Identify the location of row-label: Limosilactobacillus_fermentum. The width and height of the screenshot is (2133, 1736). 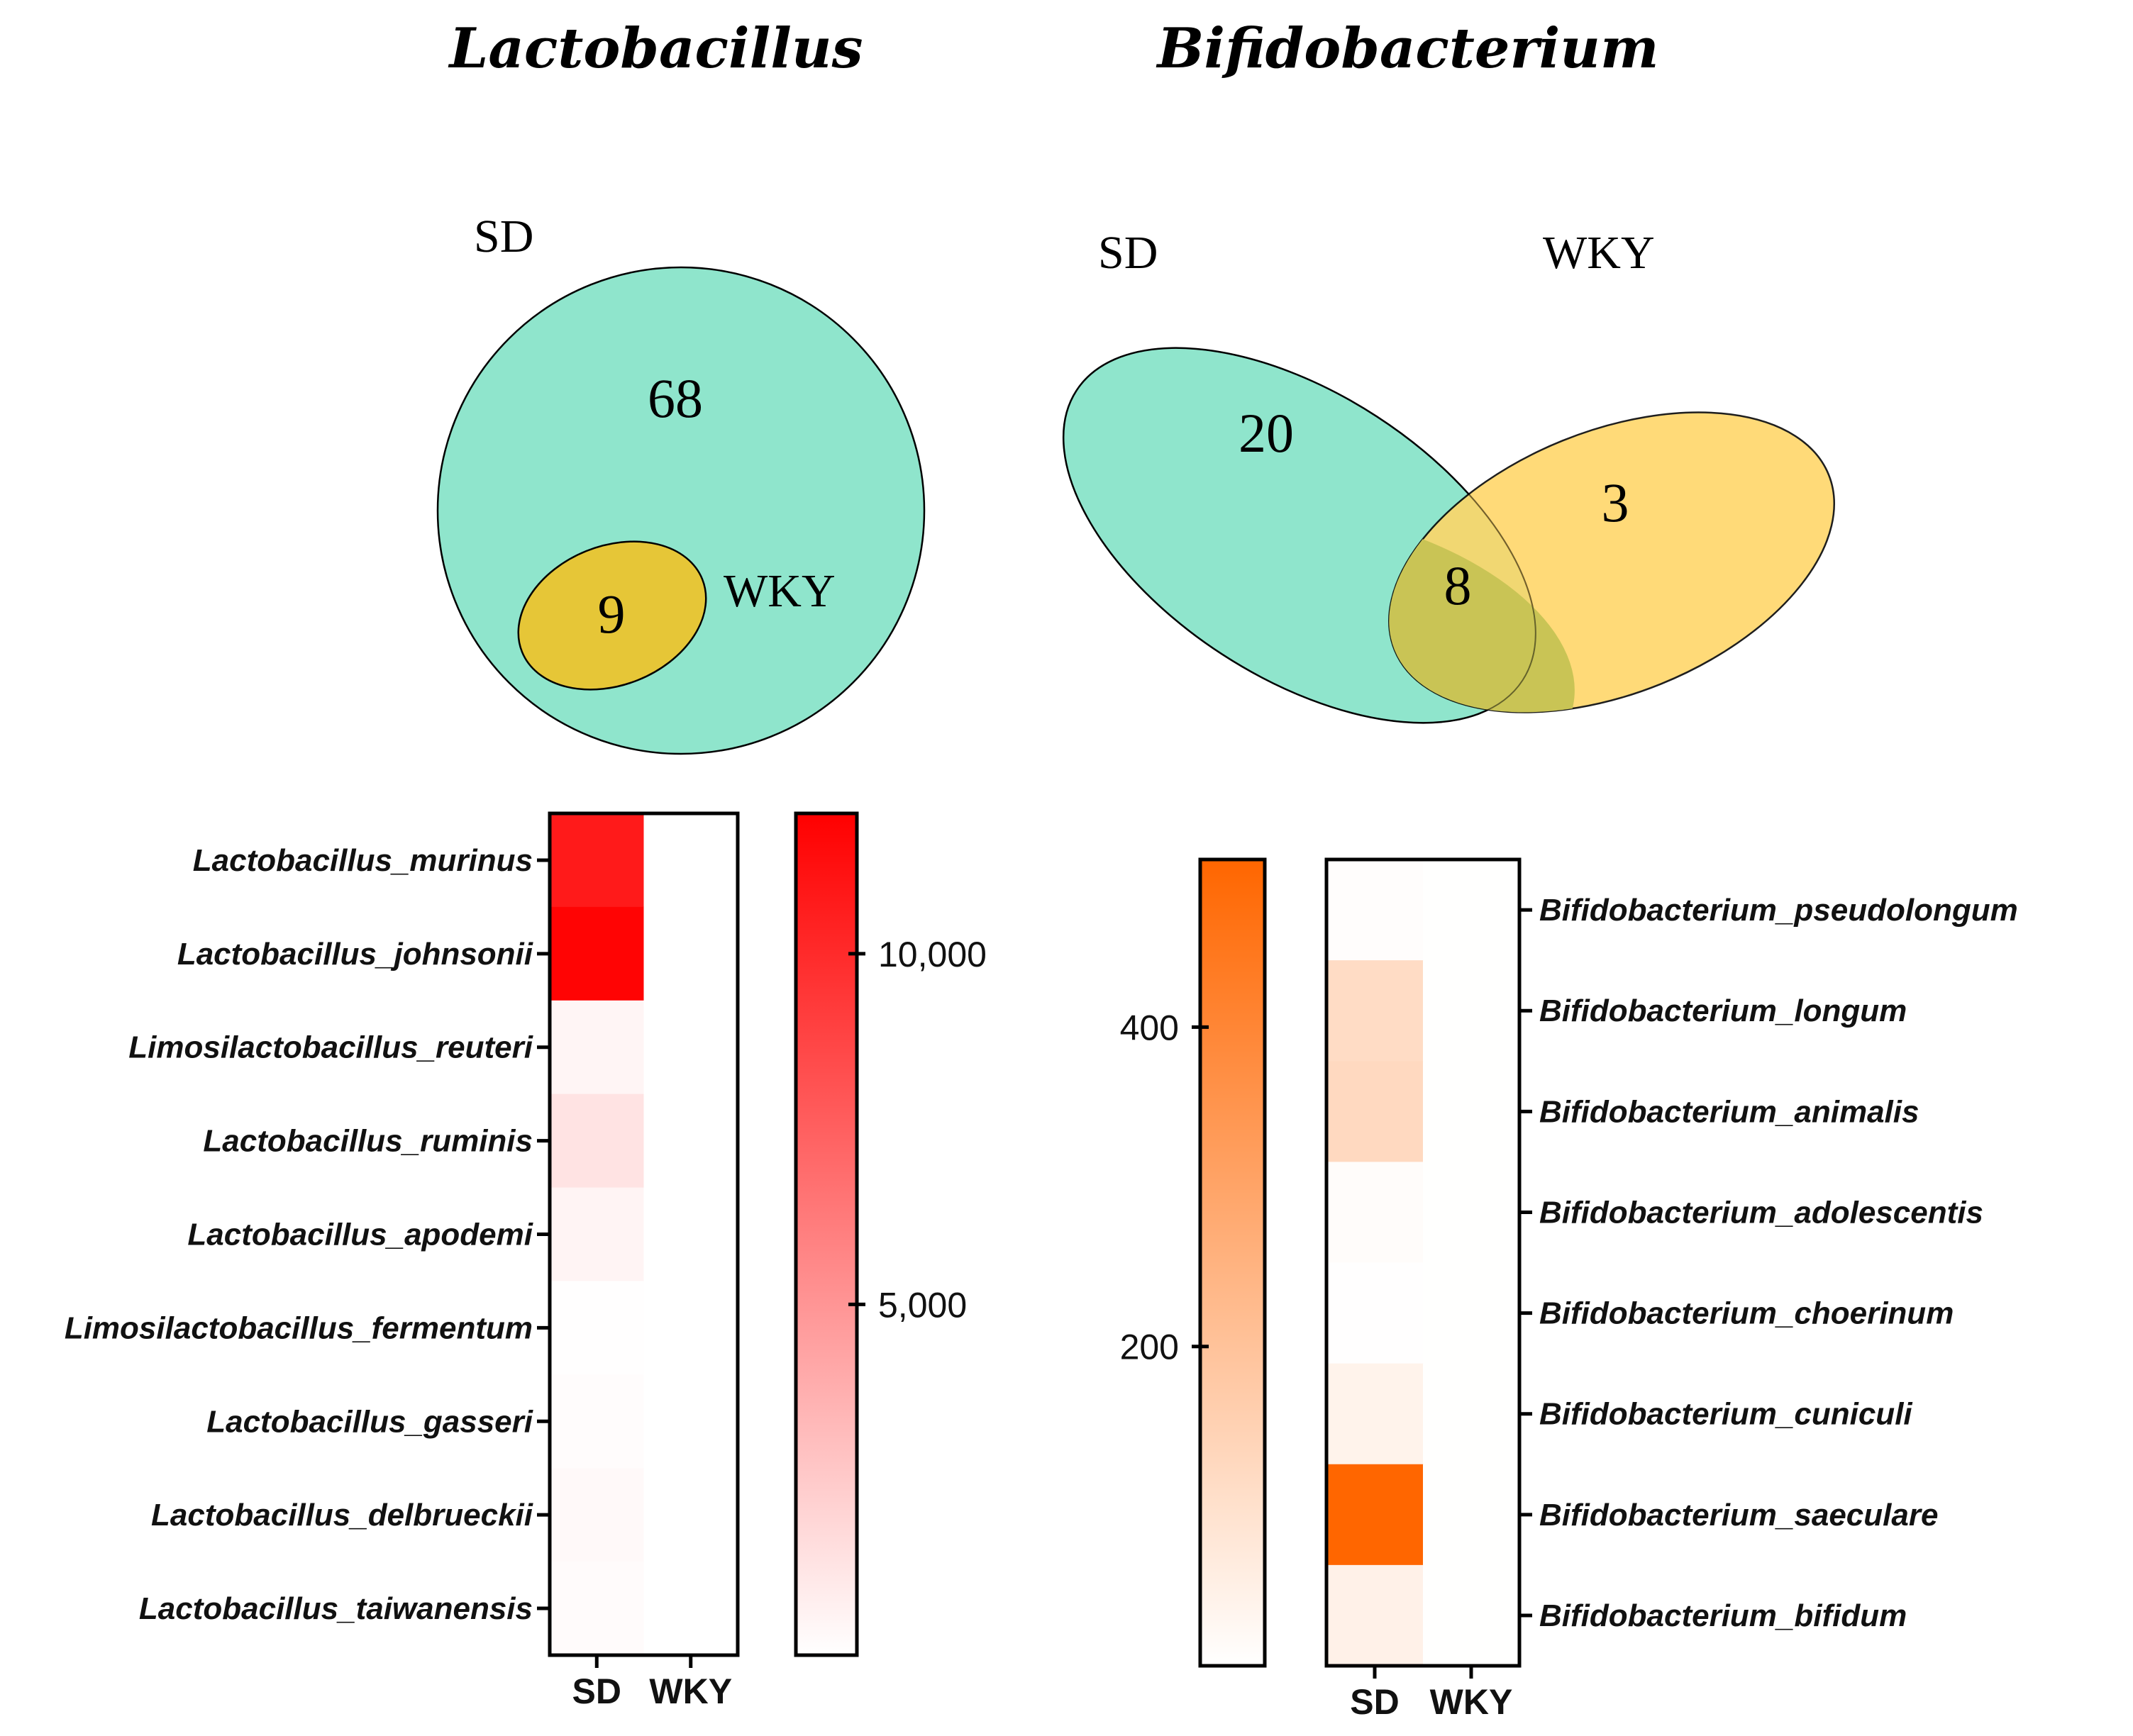
(299, 1328).